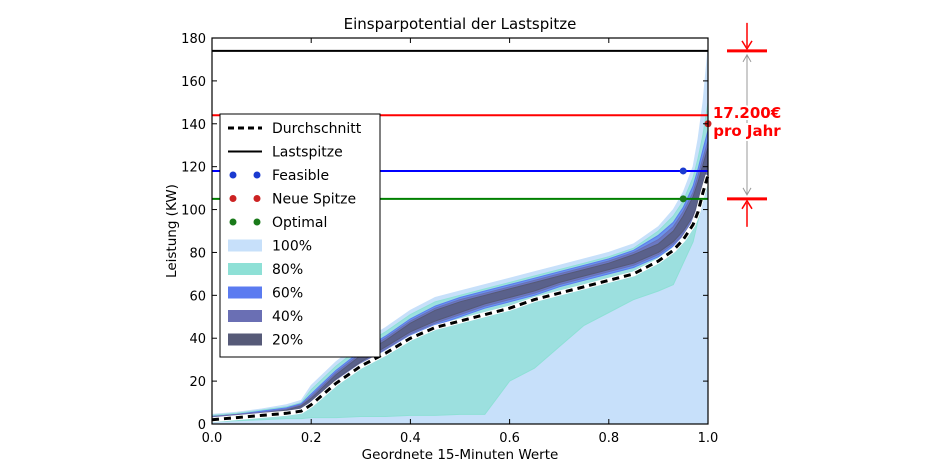 Image resolution: width=927 pixels, height=475 pixels. I want to click on chart-title: Einsparpotential der Lastspitze, so click(460, 24).